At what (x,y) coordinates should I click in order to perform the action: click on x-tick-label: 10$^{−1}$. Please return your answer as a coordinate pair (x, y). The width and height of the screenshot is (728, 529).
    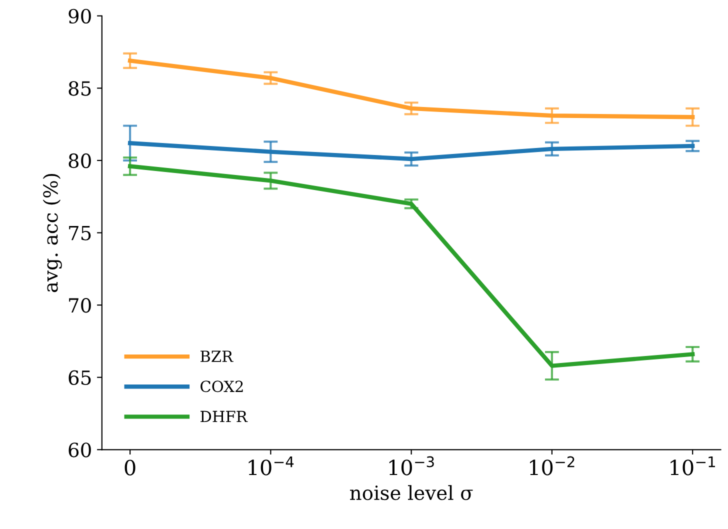
    Looking at the image, I should click on (692, 466).